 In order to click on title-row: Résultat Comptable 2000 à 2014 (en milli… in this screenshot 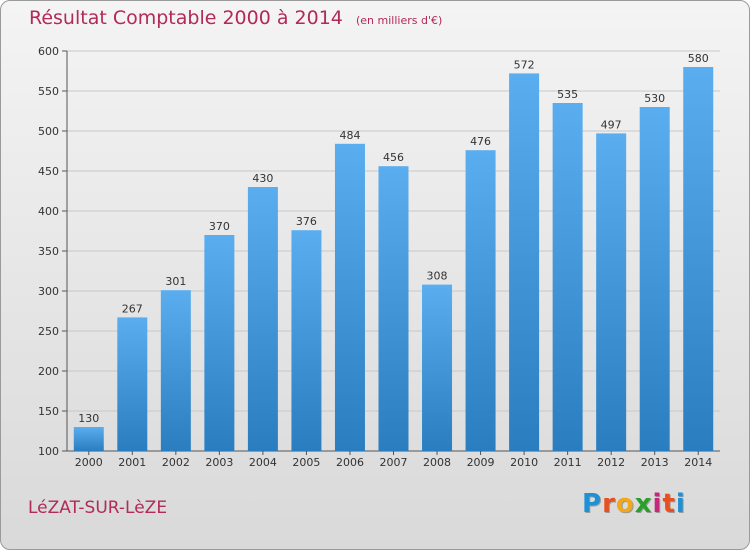, I will do `click(235, 18)`.